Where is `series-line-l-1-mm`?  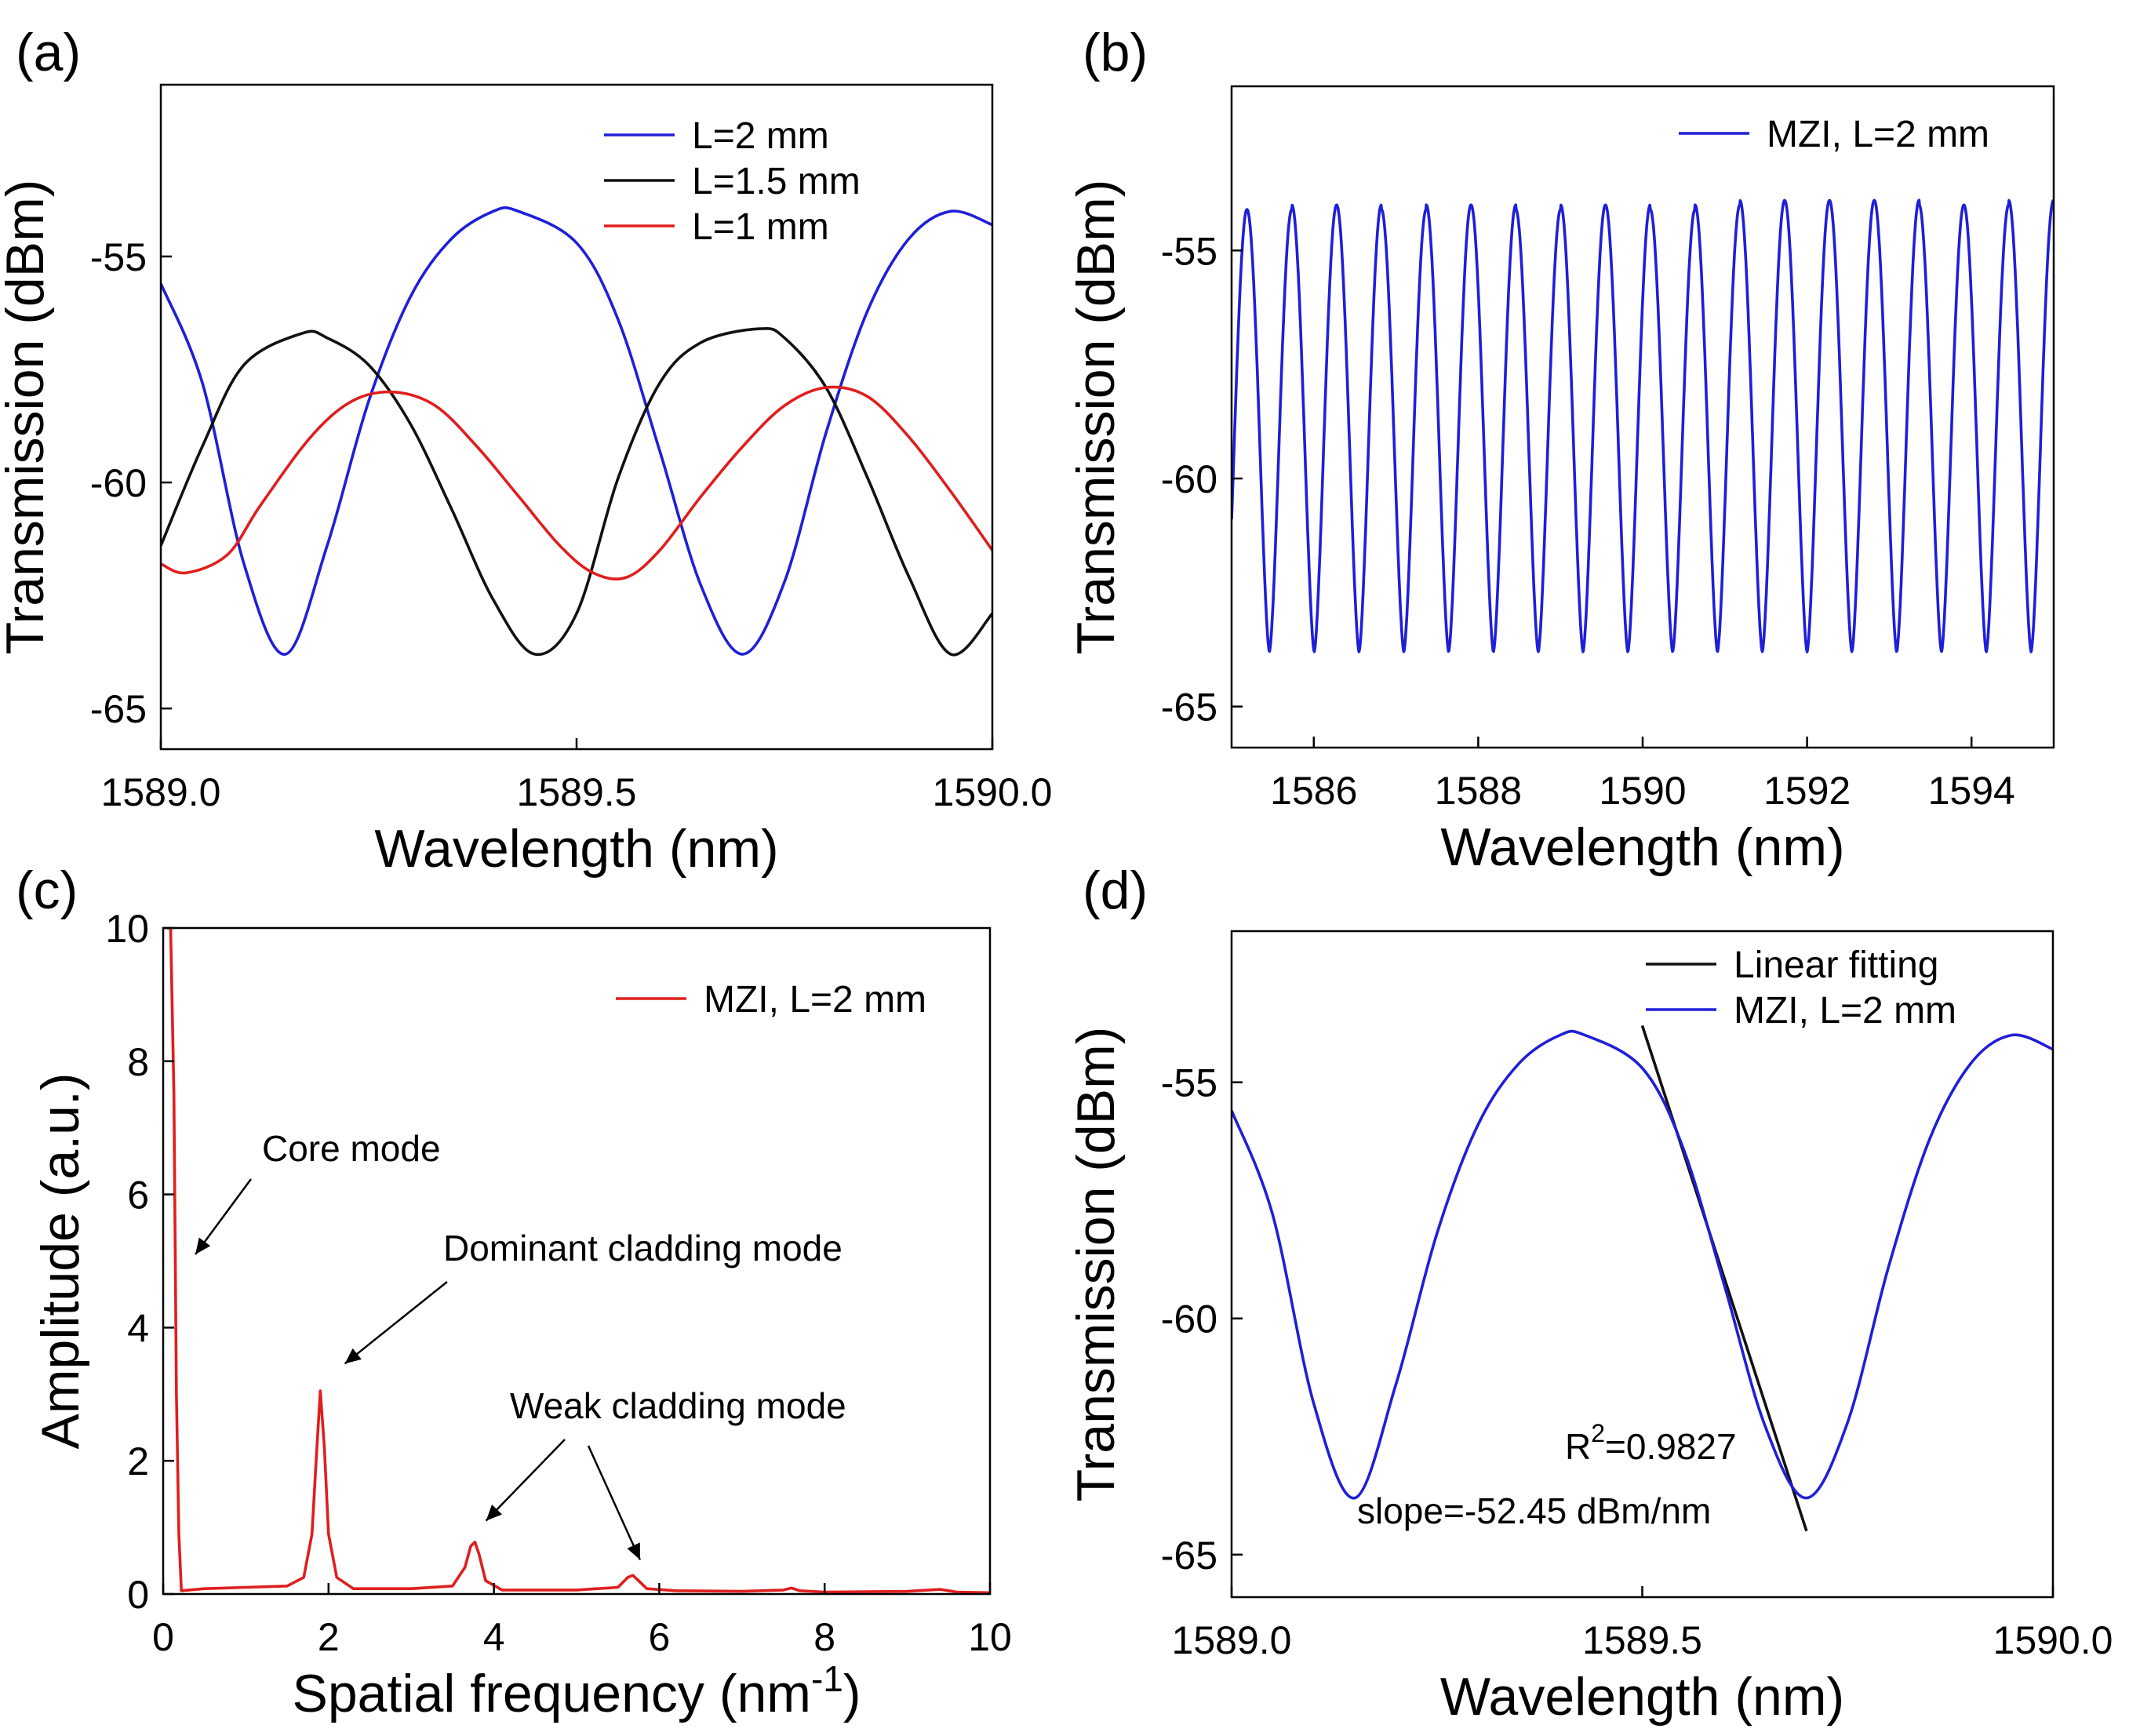
series-line-l-1-mm is located at coordinates (576, 482).